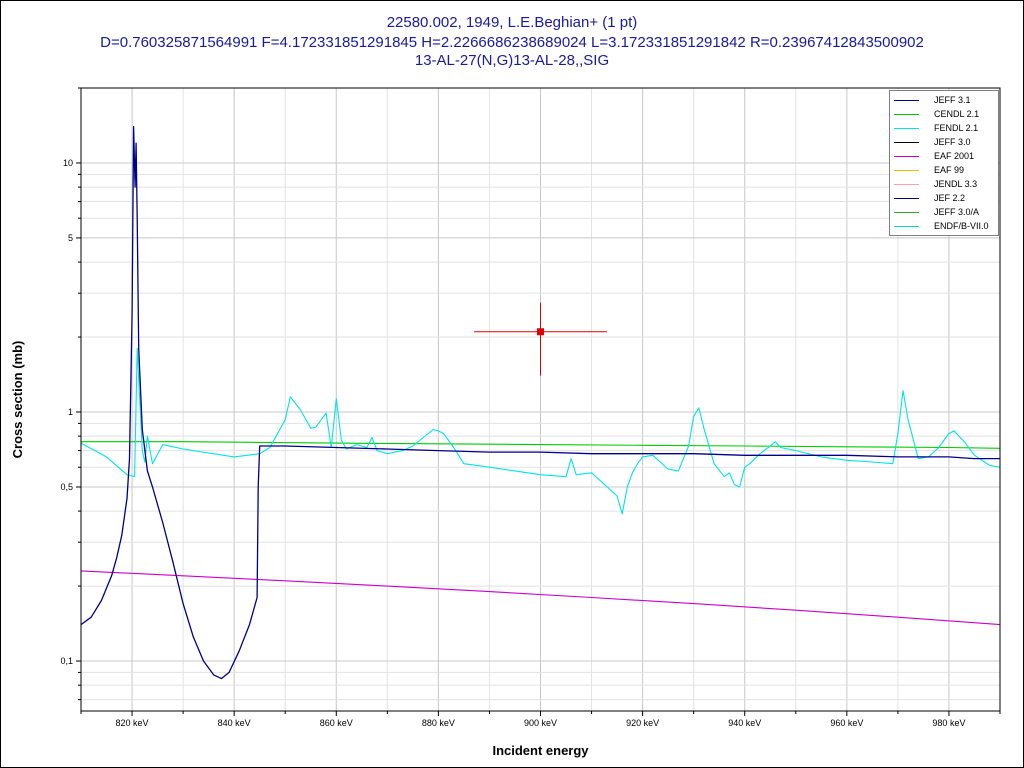  What do you see at coordinates (68, 163) in the screenshot?
I see `y-tick-label: 10` at bounding box center [68, 163].